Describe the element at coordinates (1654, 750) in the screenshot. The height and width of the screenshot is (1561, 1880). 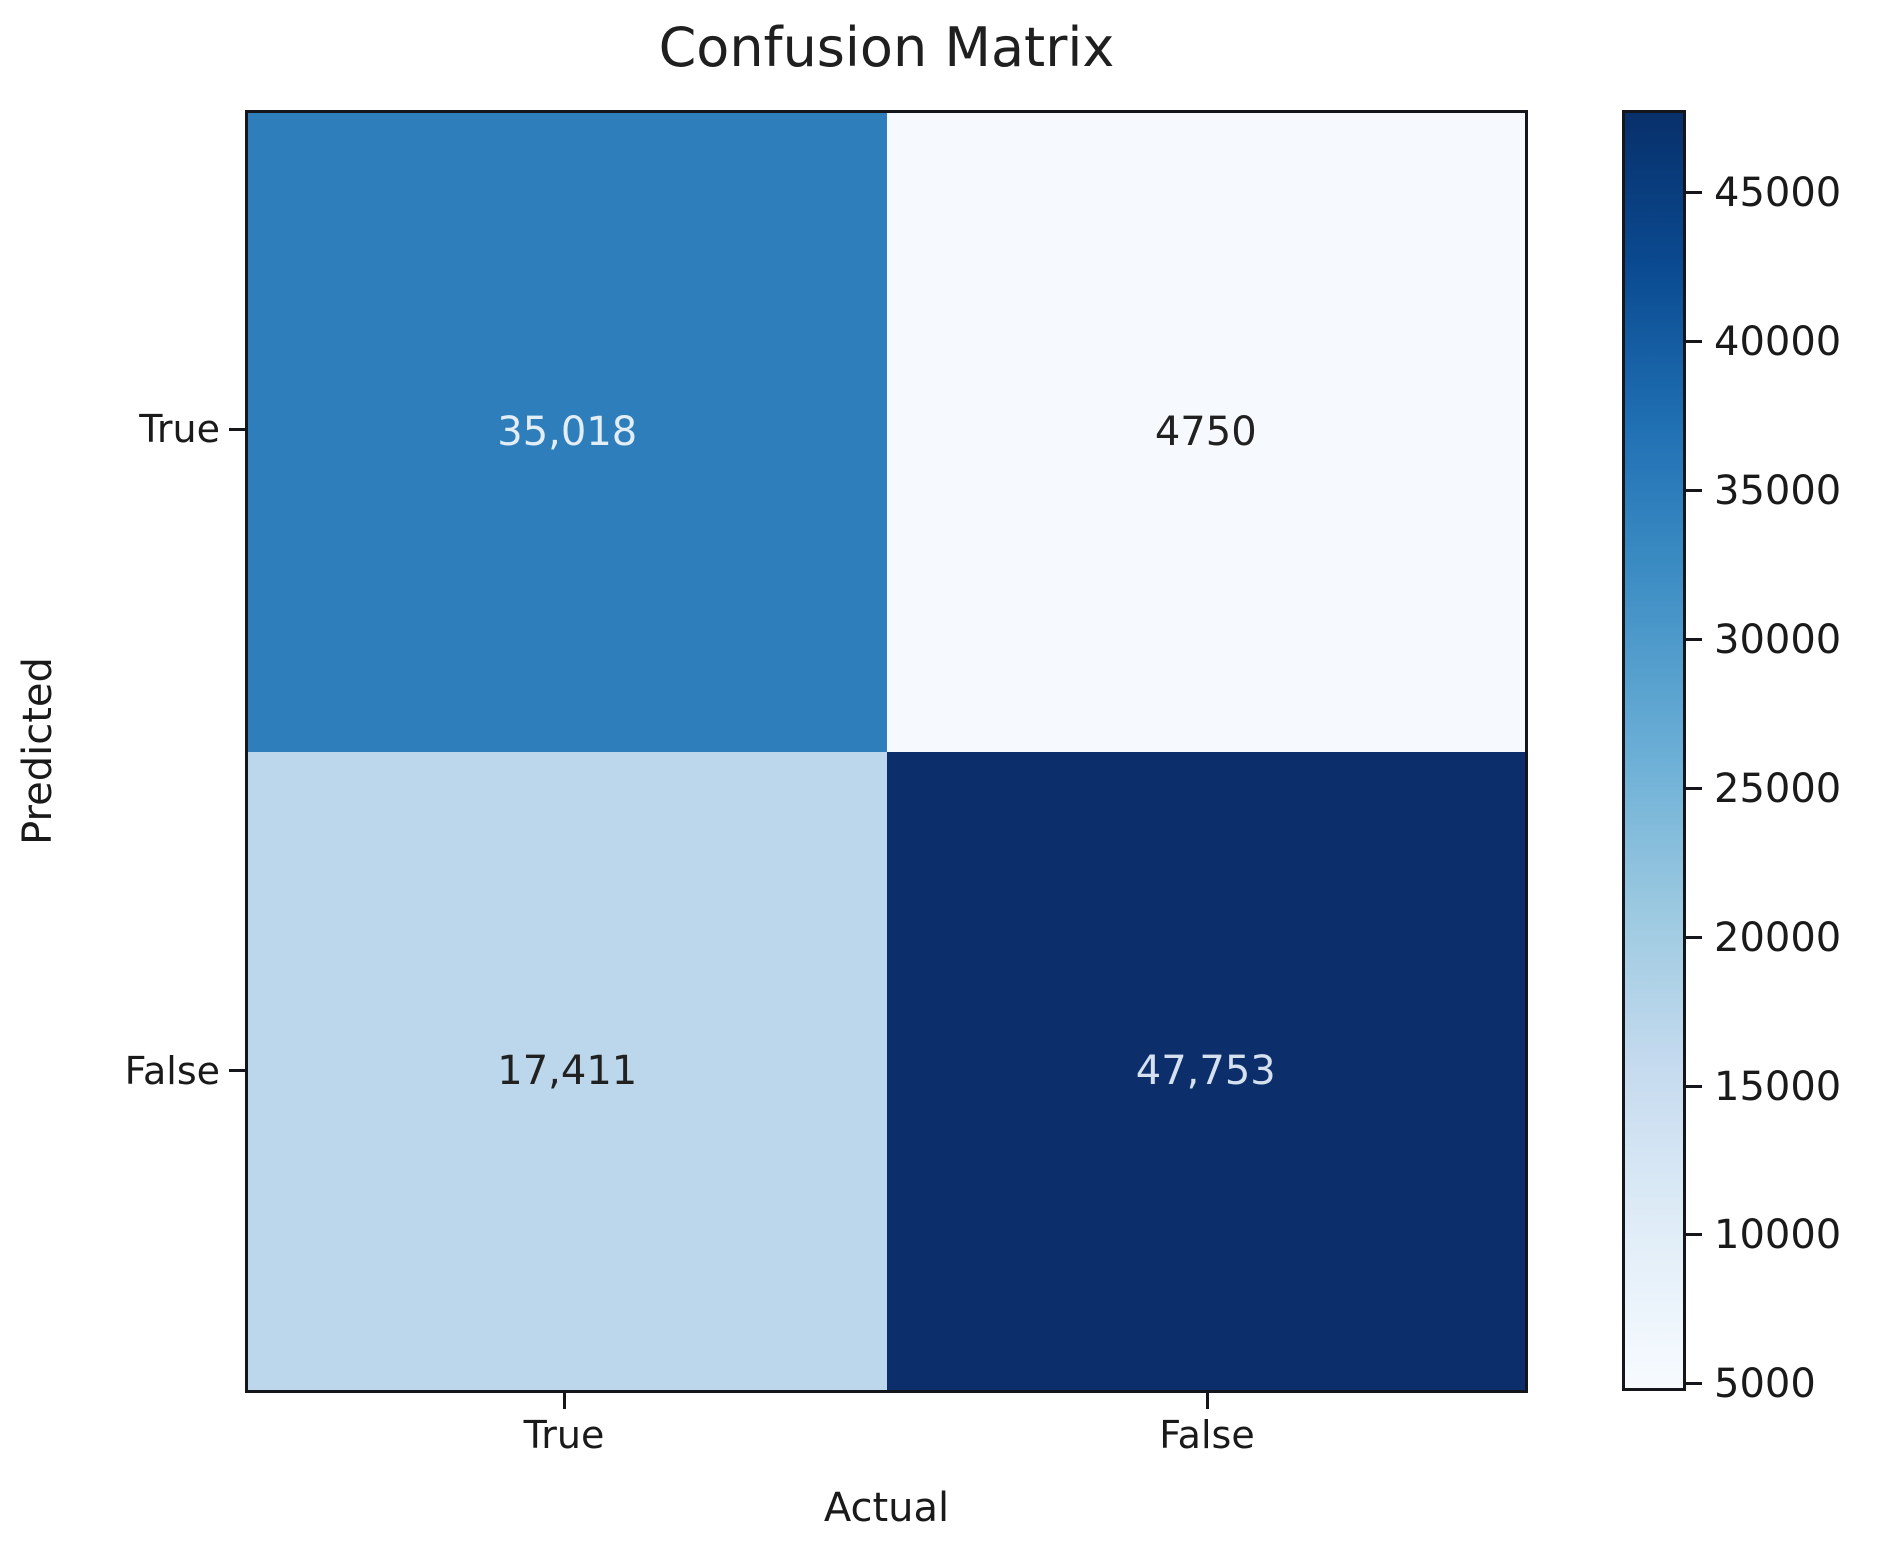
I see `colorbar-gradient` at that location.